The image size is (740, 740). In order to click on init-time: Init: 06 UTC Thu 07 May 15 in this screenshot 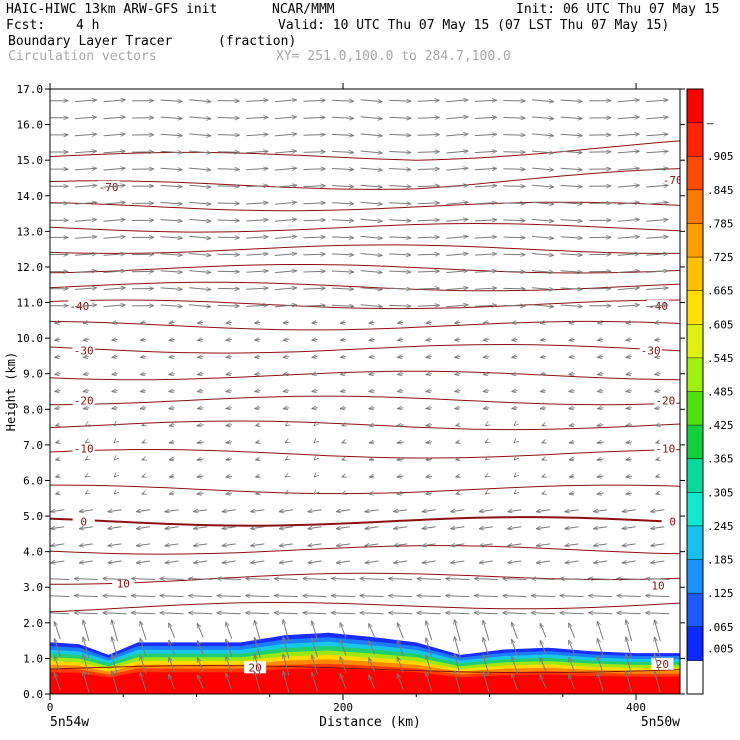, I will do `click(618, 9)`.